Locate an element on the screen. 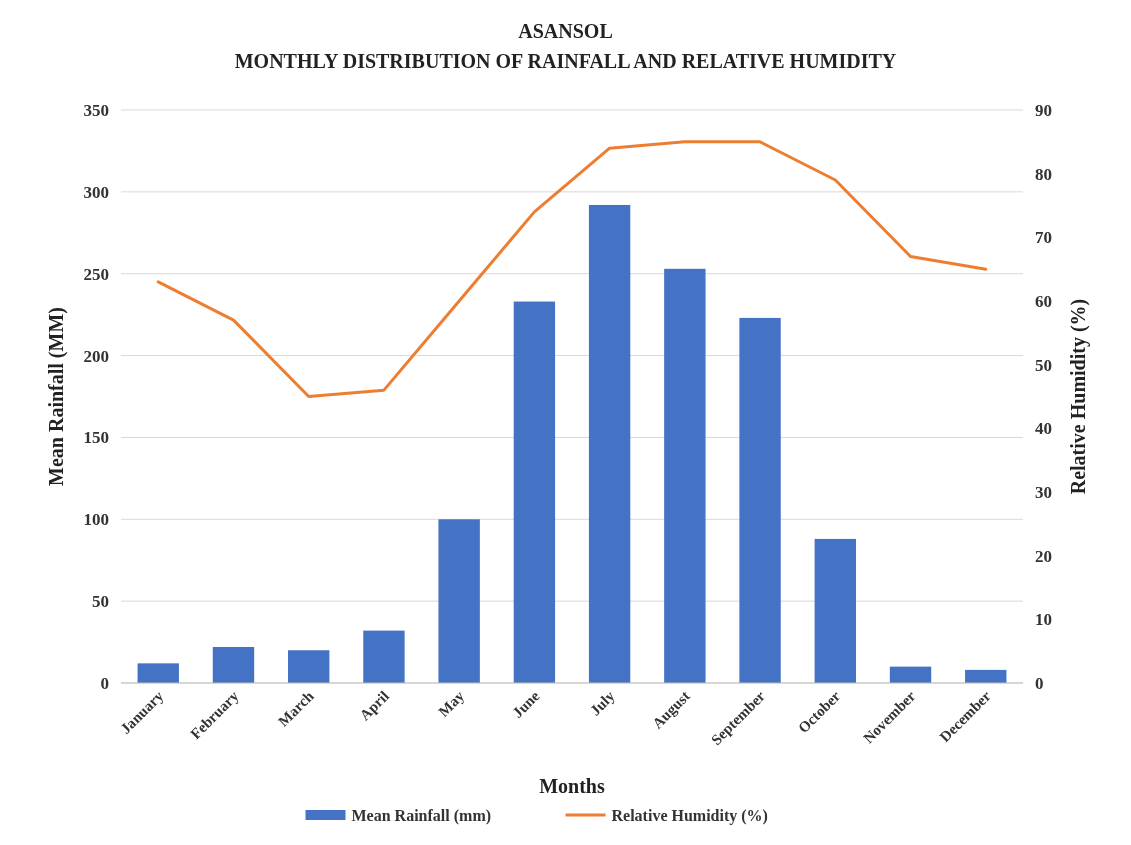 This screenshot has height=845, width=1131. y2-tick-label: 20 is located at coordinates (1043, 556).